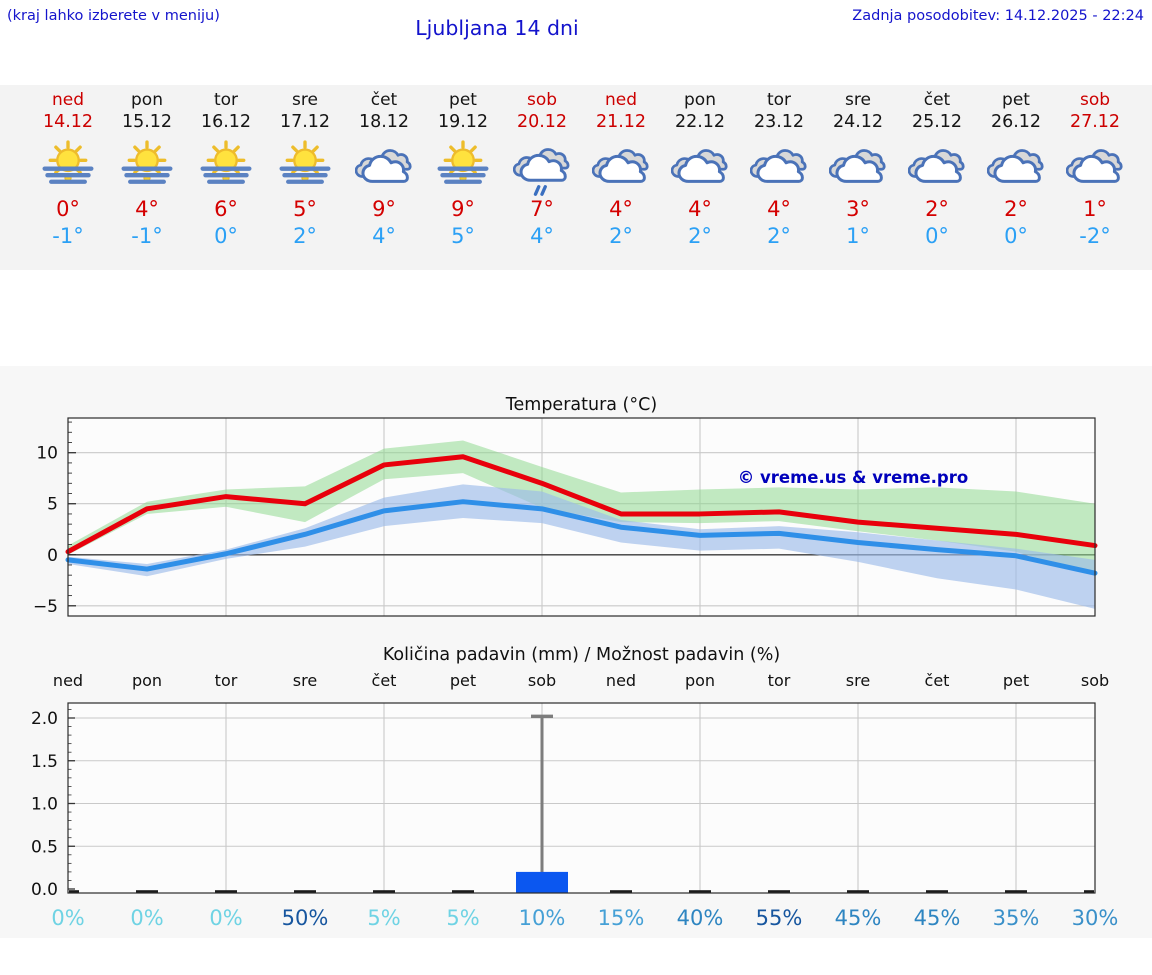 This screenshot has height=975, width=1152. I want to click on precip-probability-label: 10%, so click(542, 918).